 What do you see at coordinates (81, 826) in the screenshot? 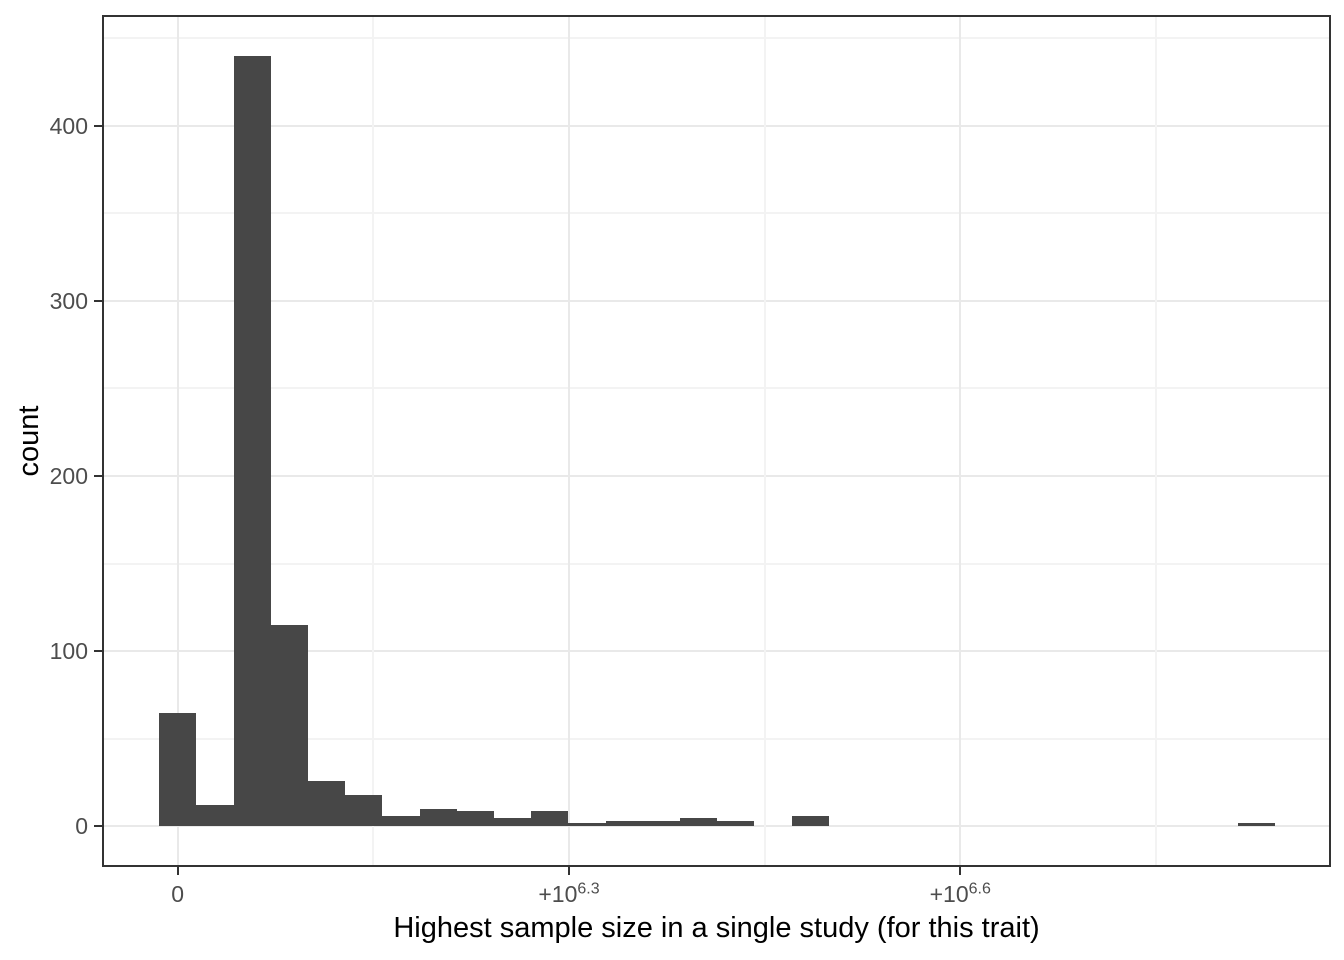
I see `y-tick-label: 0` at bounding box center [81, 826].